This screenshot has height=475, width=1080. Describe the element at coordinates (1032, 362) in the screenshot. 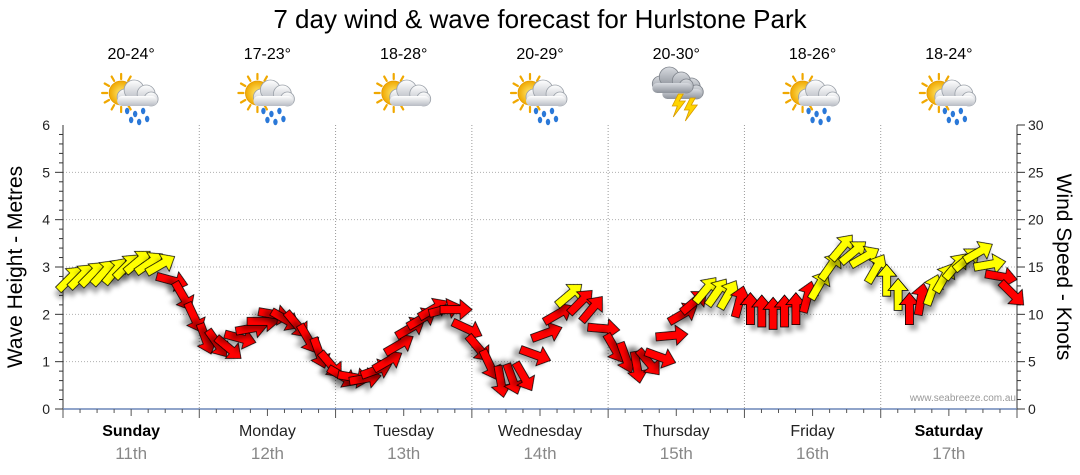

I see `y-tick-label-right: 5` at that location.